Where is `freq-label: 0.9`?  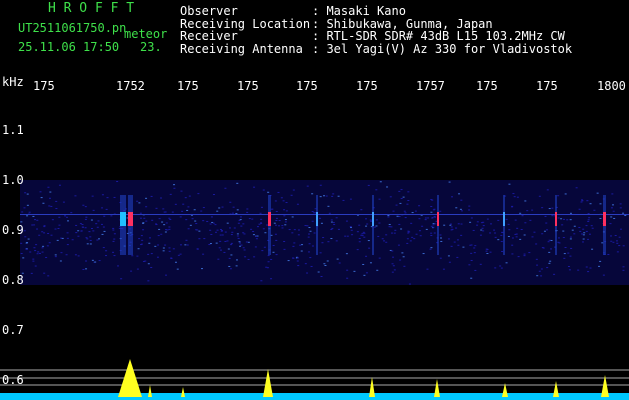
freq-label: 0.9 is located at coordinates (13, 230).